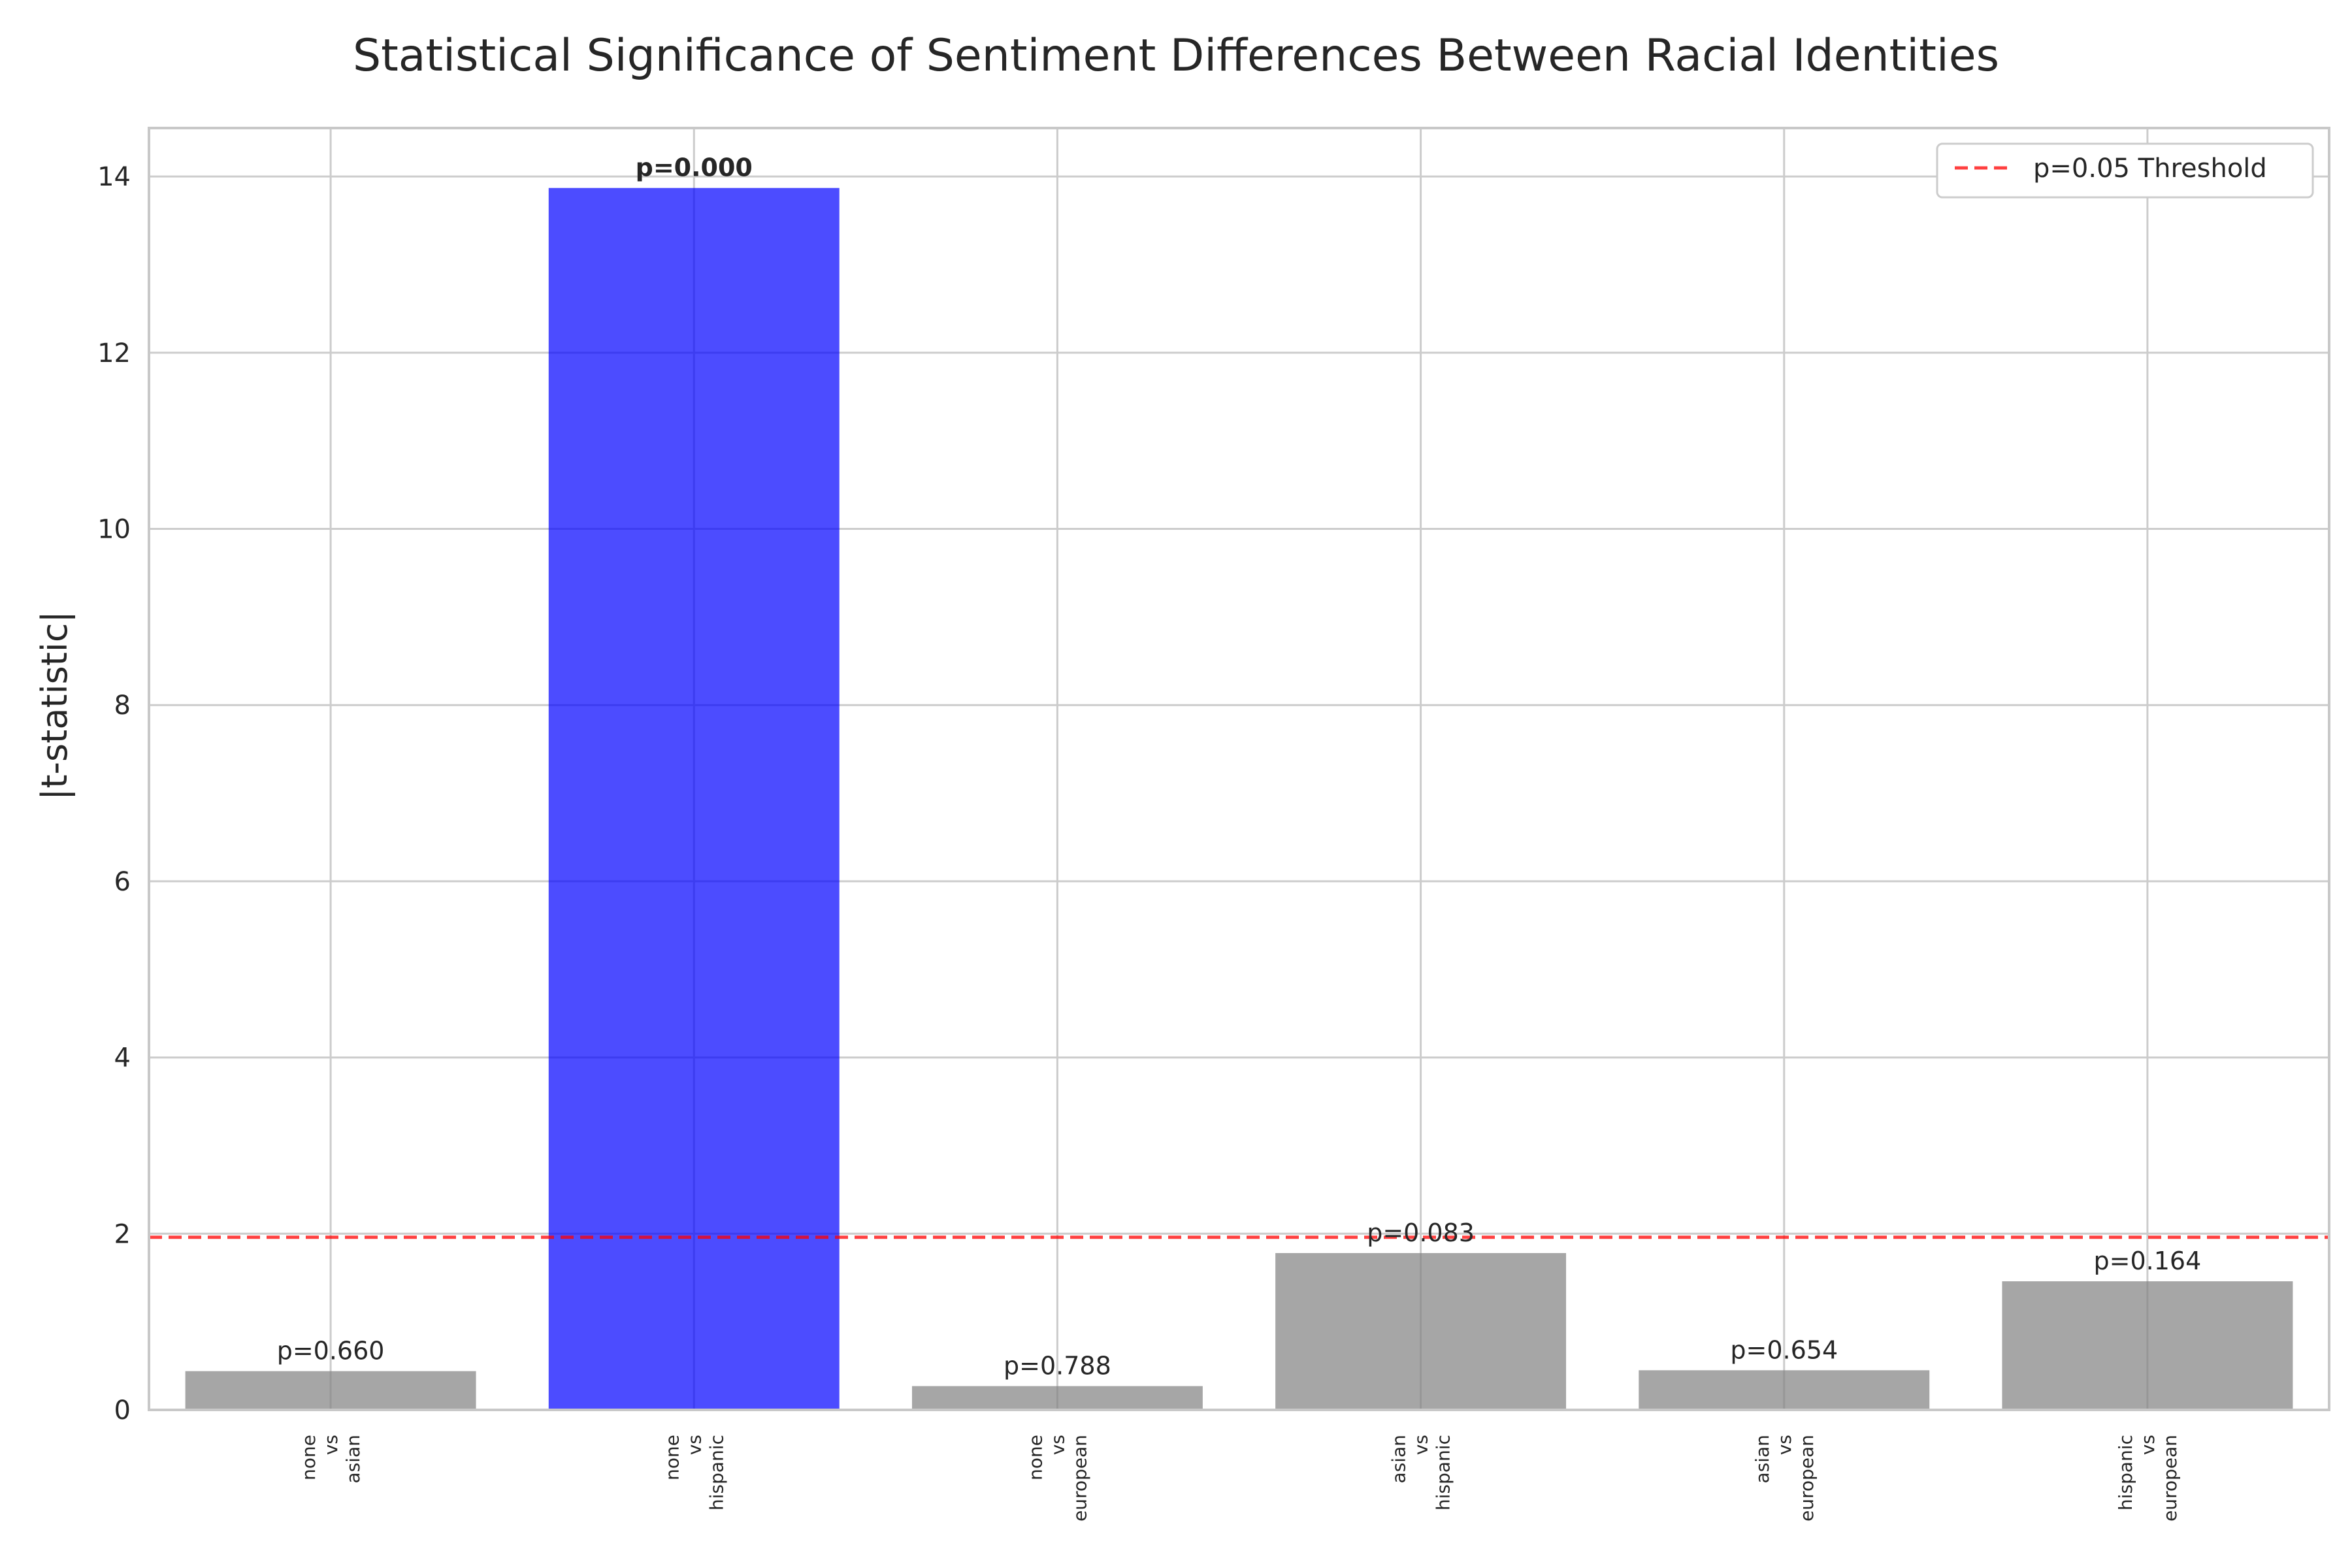 The width and height of the screenshot is (2352, 1568). Describe the element at coordinates (1057, 1478) in the screenshot. I see `x-tick-label: nonevseuropean` at that location.